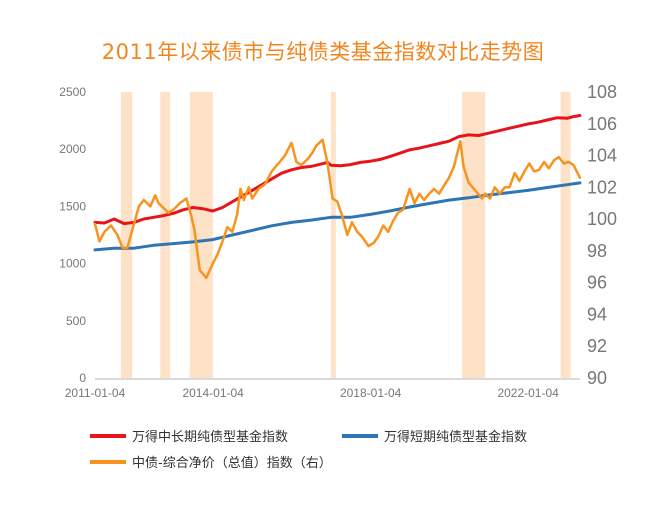  Describe the element at coordinates (528, 393) in the screenshot. I see `x-tick-label: 2022-01-04` at that location.